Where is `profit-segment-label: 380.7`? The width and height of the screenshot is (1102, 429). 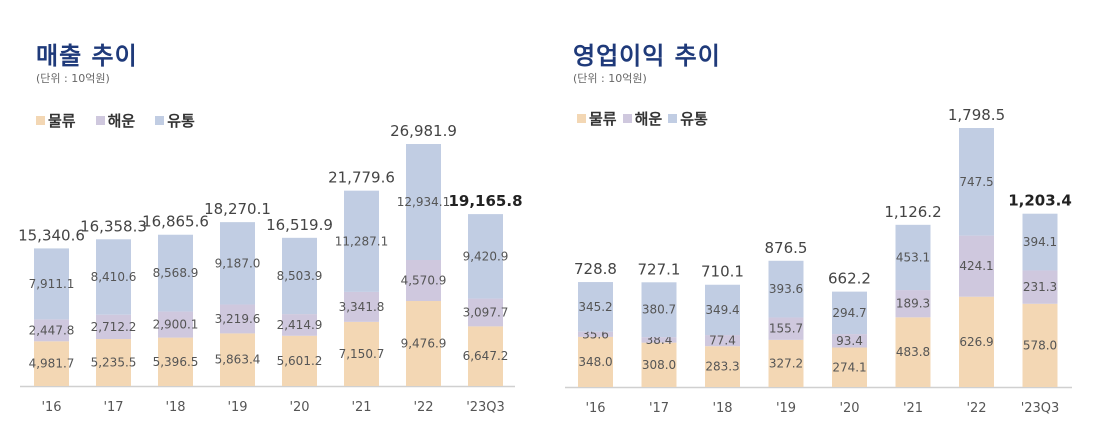 profit-segment-label: 380.7 is located at coordinates (659, 310).